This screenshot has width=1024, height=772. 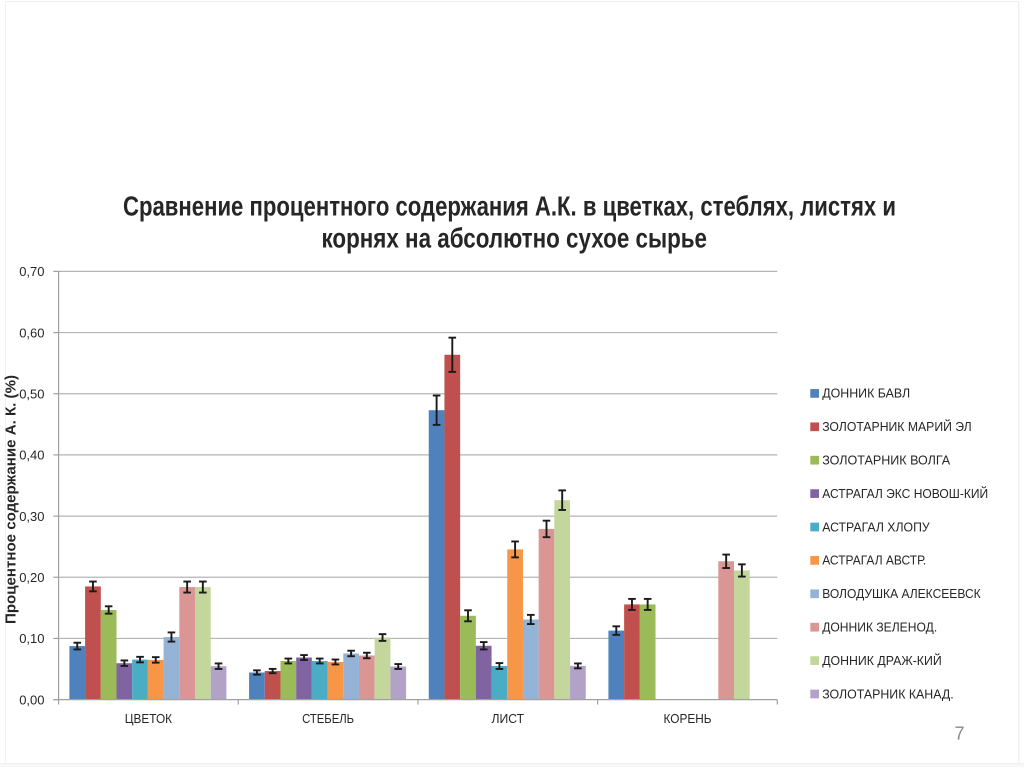 I want to click on svg-text: ВОЛОДУШКА АЛЕКСЕЕВСК, so click(x=901, y=593).